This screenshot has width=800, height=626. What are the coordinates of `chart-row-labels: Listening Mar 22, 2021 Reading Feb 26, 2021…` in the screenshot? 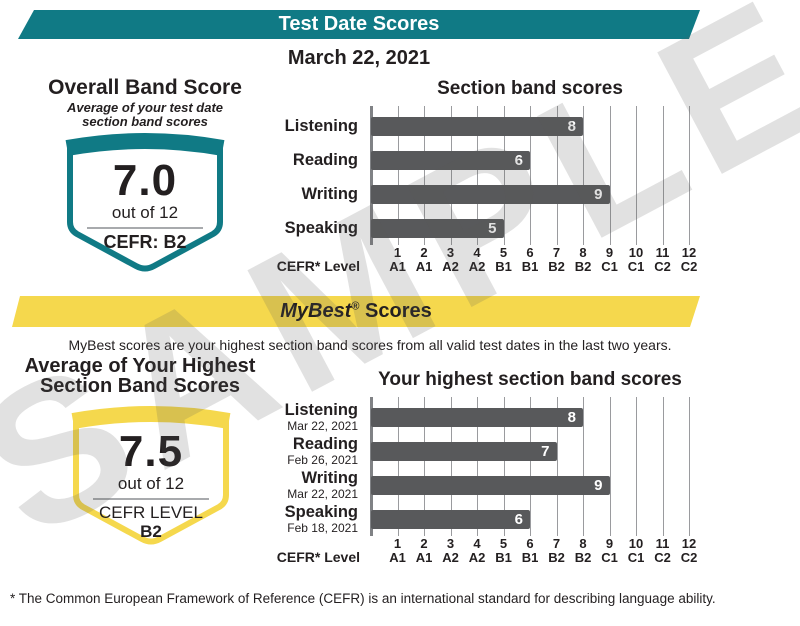 It's located at (304, 467).